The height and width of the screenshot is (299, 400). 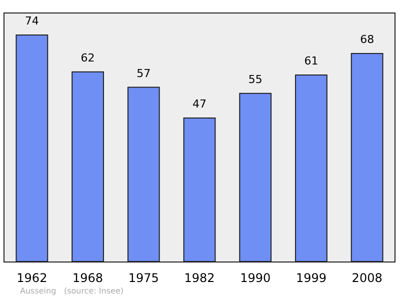 What do you see at coordinates (143, 278) in the screenshot?
I see `x-tick-label: 1975` at bounding box center [143, 278].